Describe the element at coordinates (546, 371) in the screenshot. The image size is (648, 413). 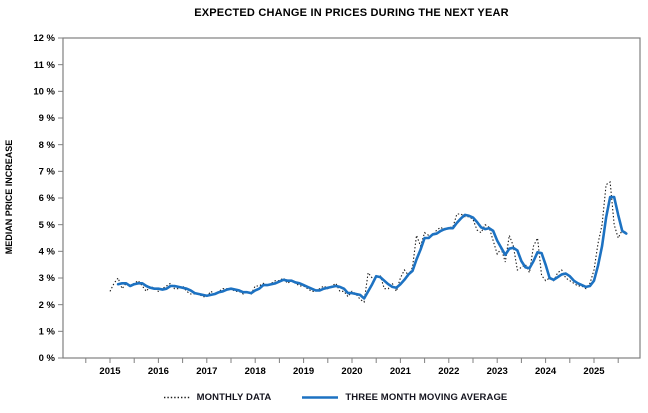
I see `x-tick-label: 2024` at that location.